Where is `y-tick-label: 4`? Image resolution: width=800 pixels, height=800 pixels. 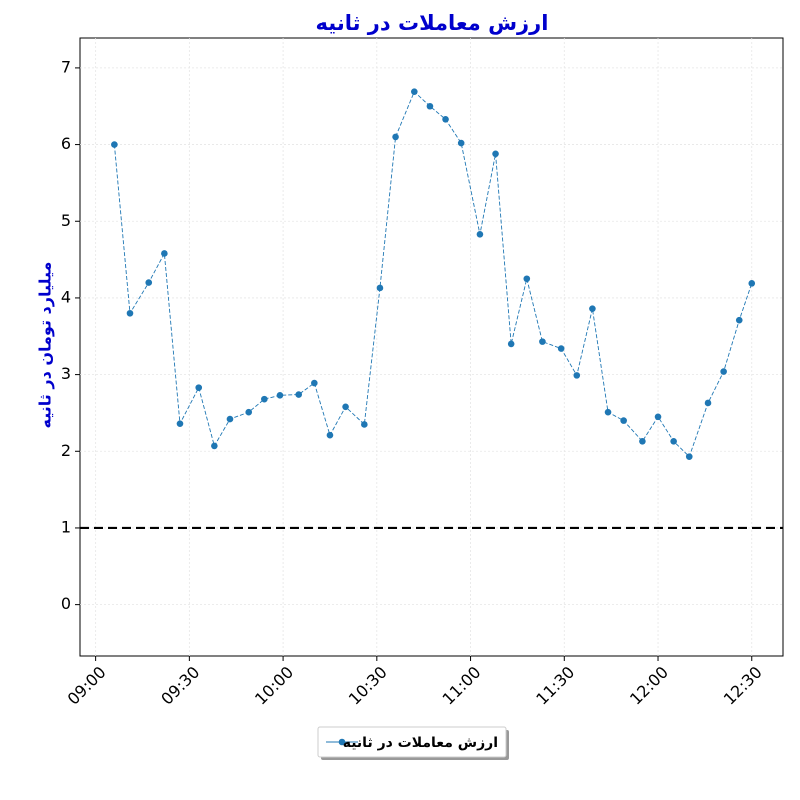 y-tick-label: 4 is located at coordinates (66, 296).